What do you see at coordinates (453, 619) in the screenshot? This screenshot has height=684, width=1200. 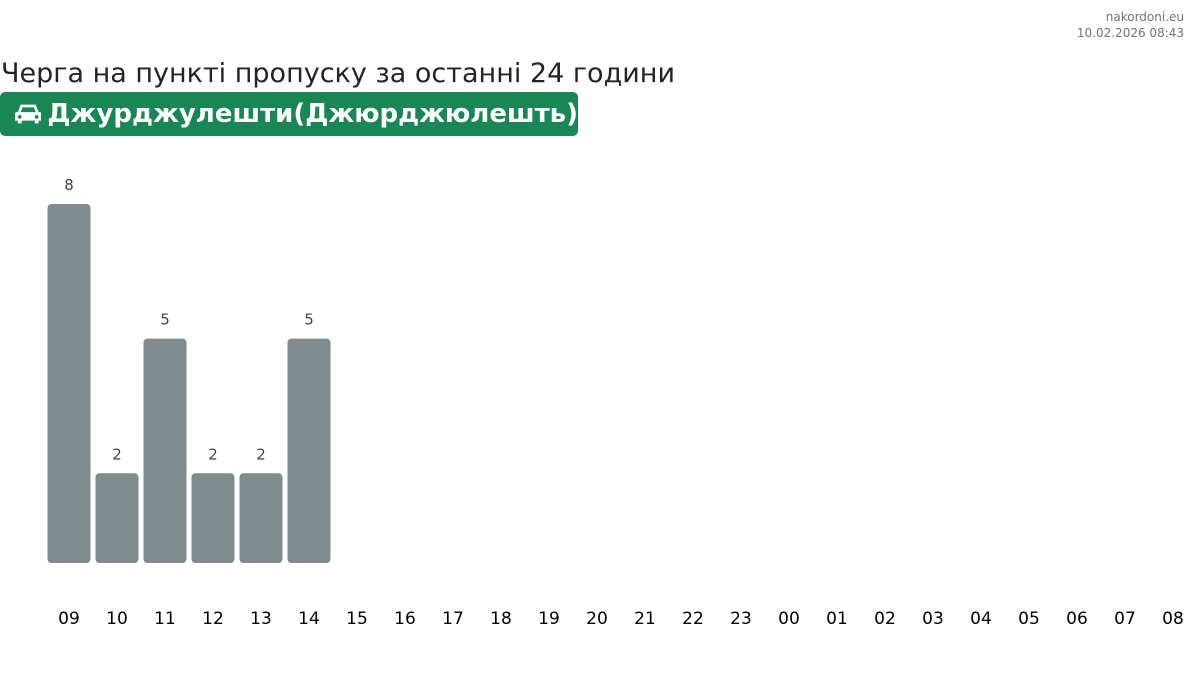 I see `x-tick-label: 17` at bounding box center [453, 619].